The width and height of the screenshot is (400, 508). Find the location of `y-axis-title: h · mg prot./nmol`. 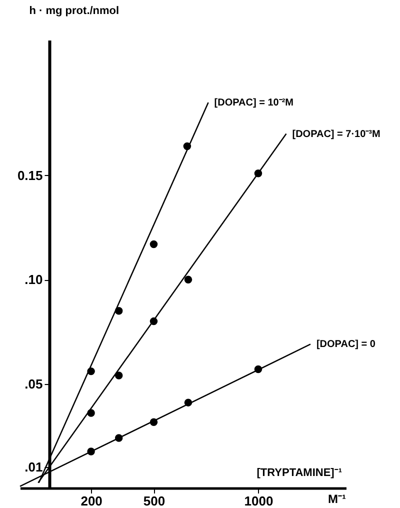

y-axis-title: h · mg prot./nmol is located at coordinates (74, 11).